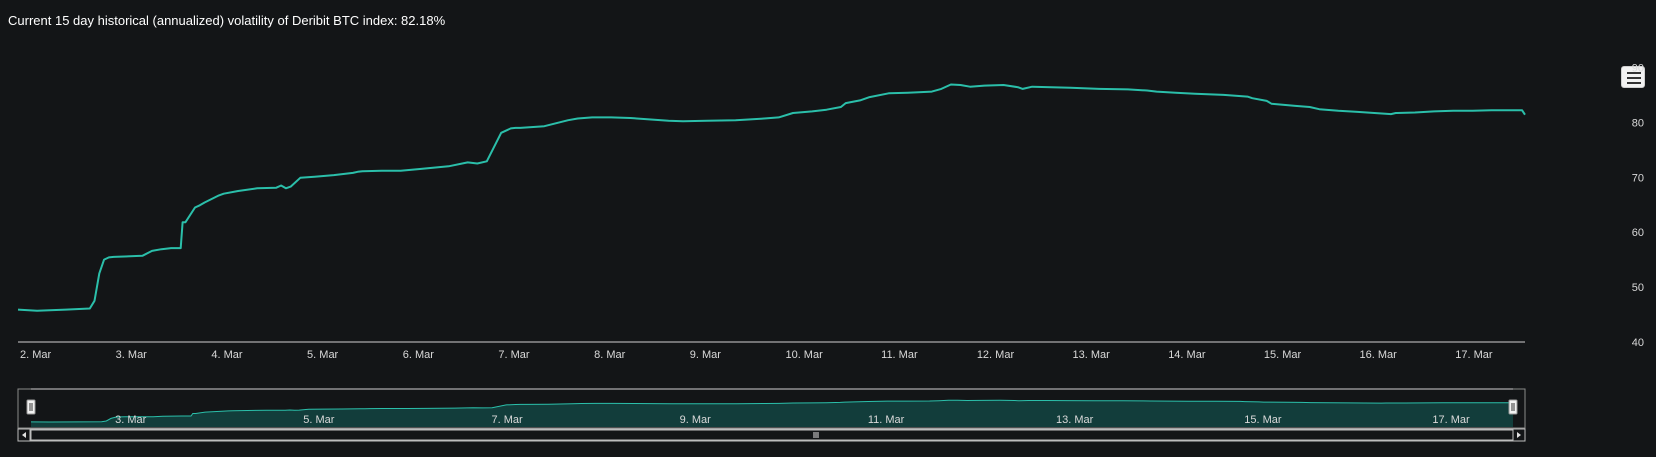 This screenshot has width=1656, height=457. Describe the element at coordinates (319, 420) in the screenshot. I see `navigator-tick-label: 5. Mar` at that location.